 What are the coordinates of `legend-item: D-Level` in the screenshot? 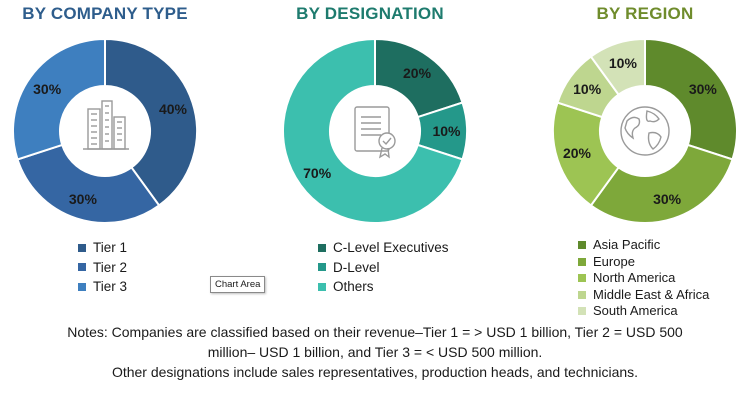 It's located at (383, 268).